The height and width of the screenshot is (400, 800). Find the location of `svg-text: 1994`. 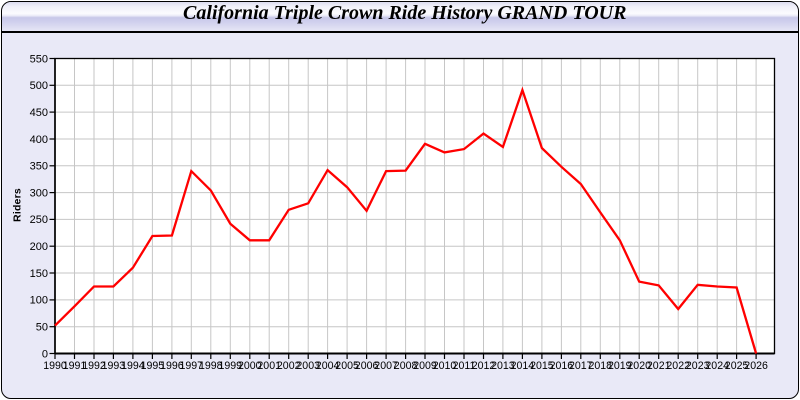

svg-text: 1994 is located at coordinates (133, 366).